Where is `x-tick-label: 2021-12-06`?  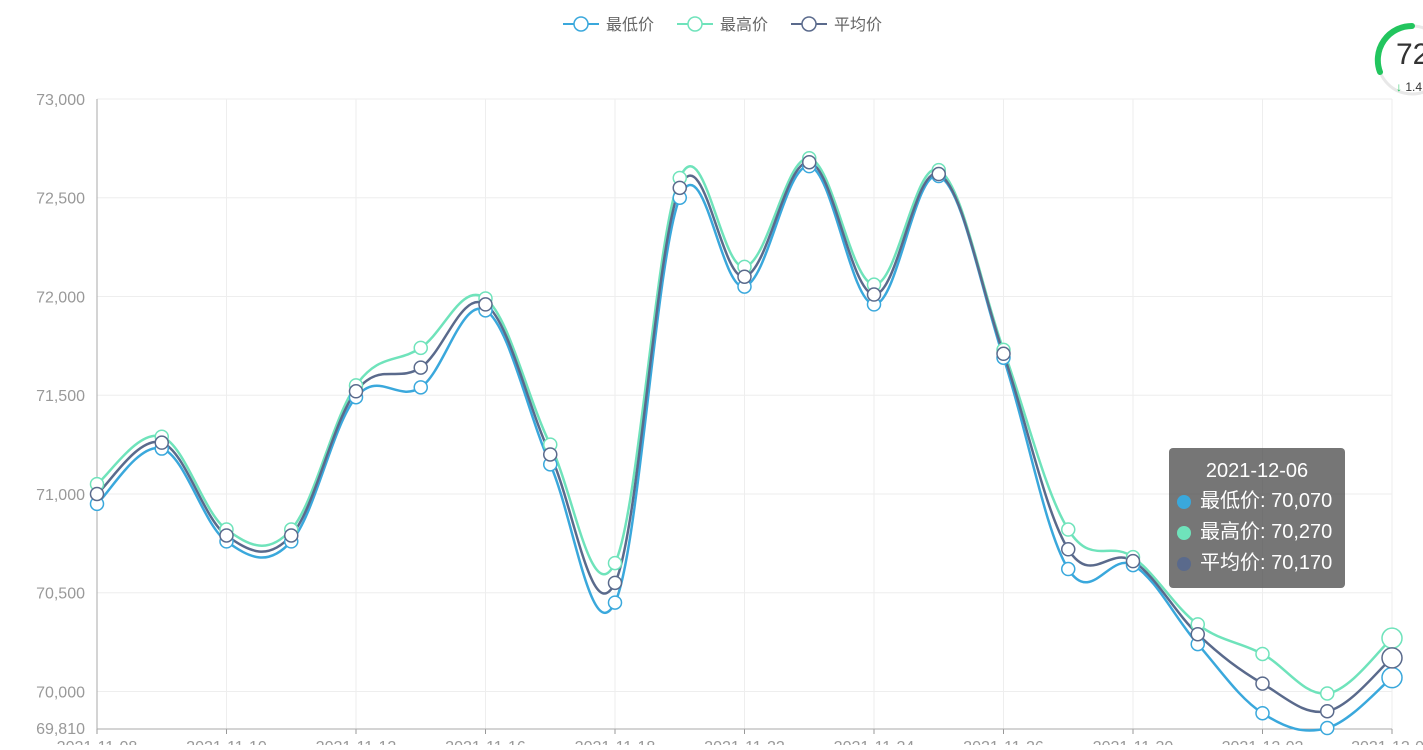 x-tick-label: 2021-12-06 is located at coordinates (1387, 742).